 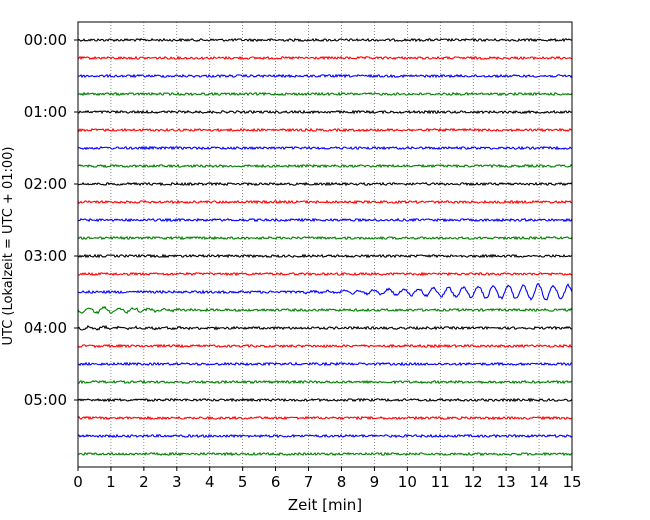 What do you see at coordinates (45, 256) in the screenshot?
I see `y-tick-label: 03:00` at bounding box center [45, 256].